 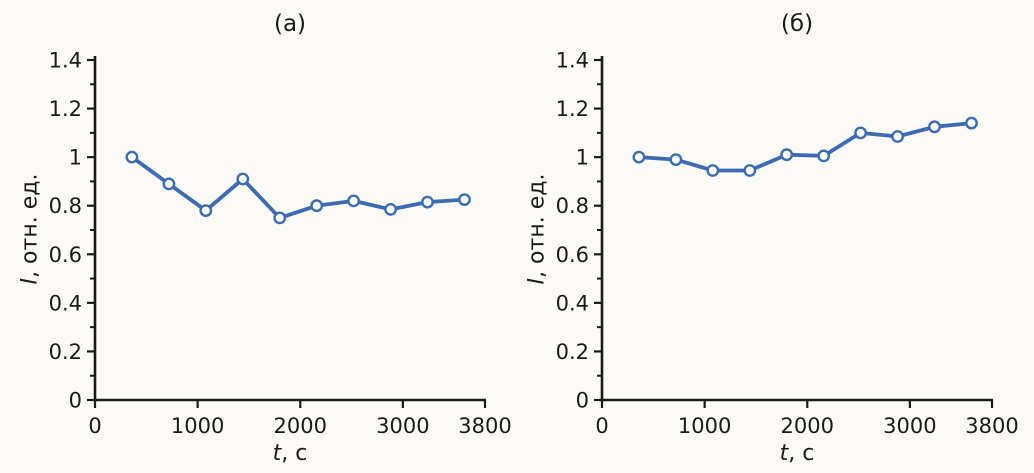 What do you see at coordinates (797, 24) in the screenshot?
I see `chart-b-title: (б)` at bounding box center [797, 24].